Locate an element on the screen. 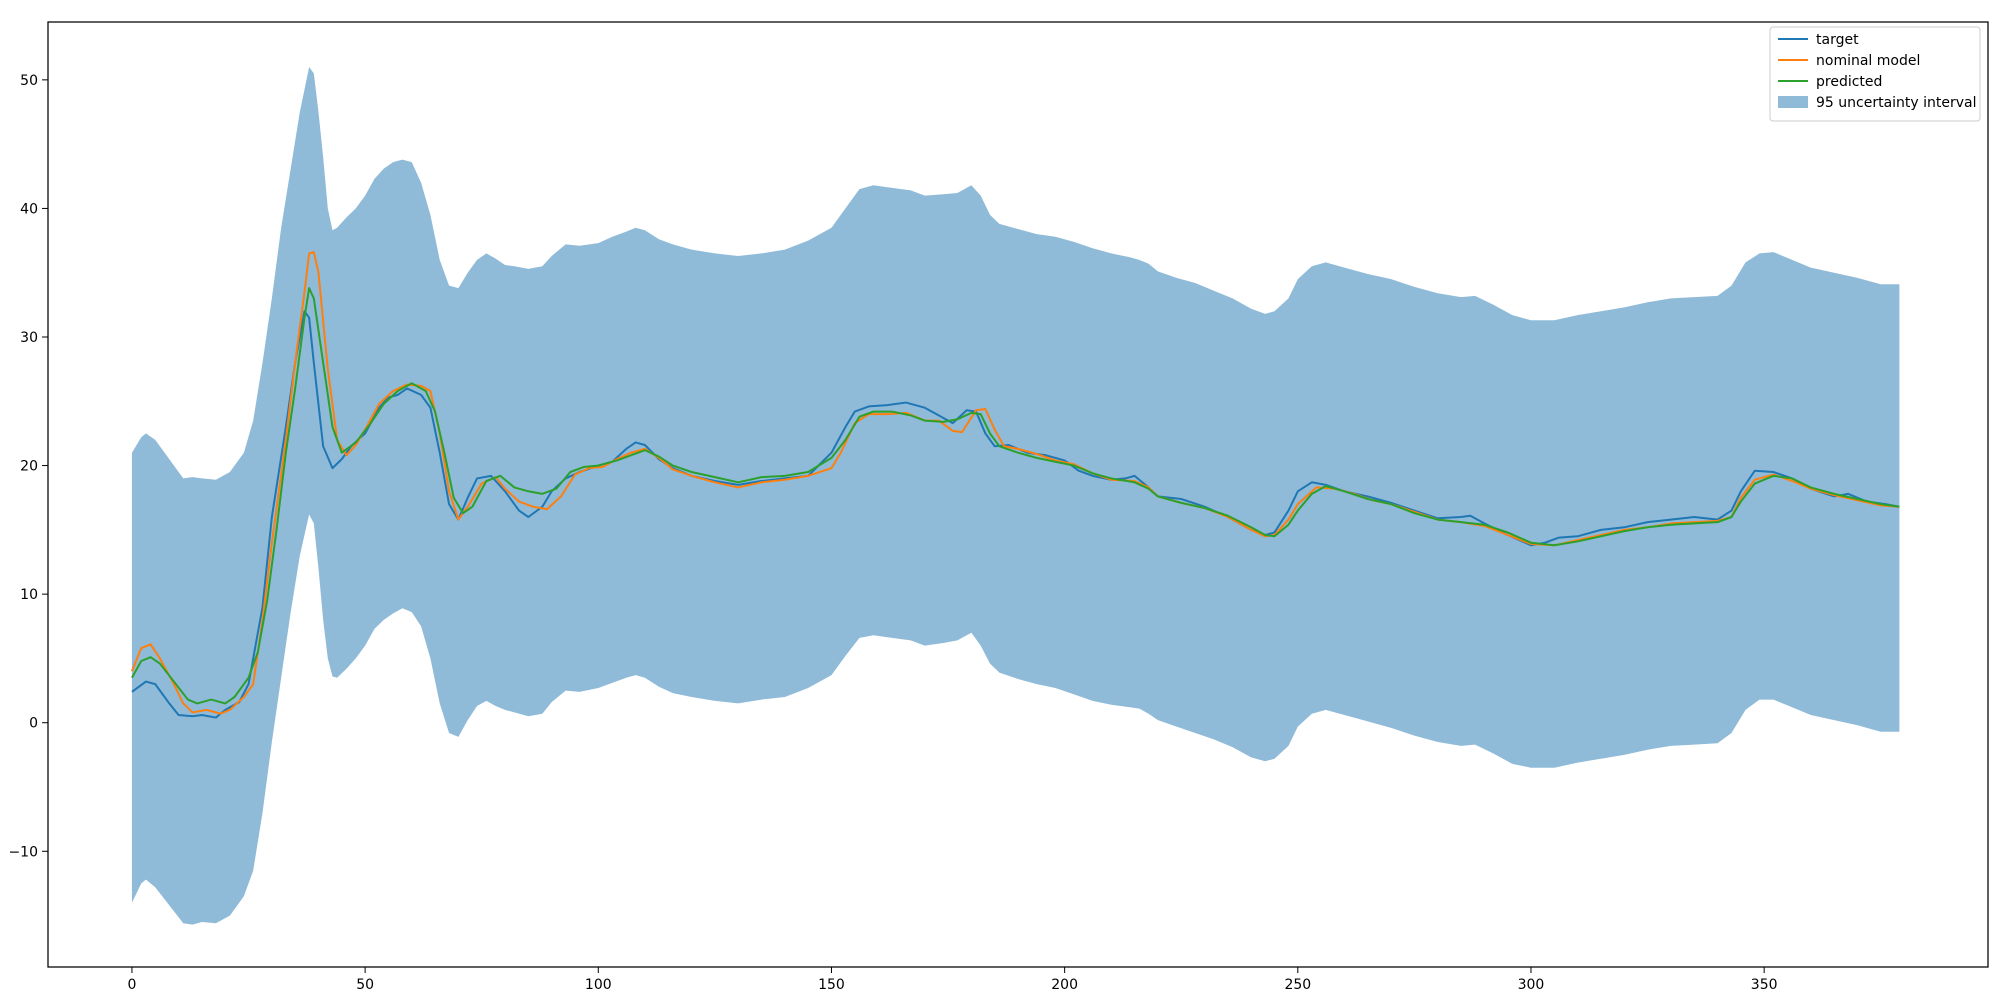  legend-swatch is located at coordinates (1793, 102).